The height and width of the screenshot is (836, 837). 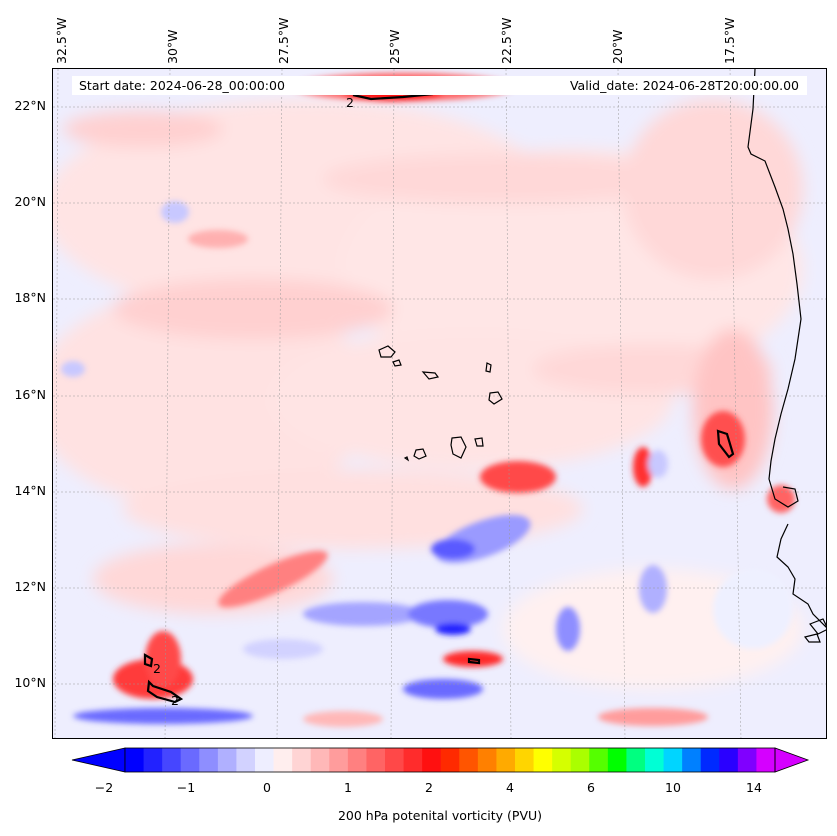 I want to click on island-santo-antao, so click(x=387, y=351).